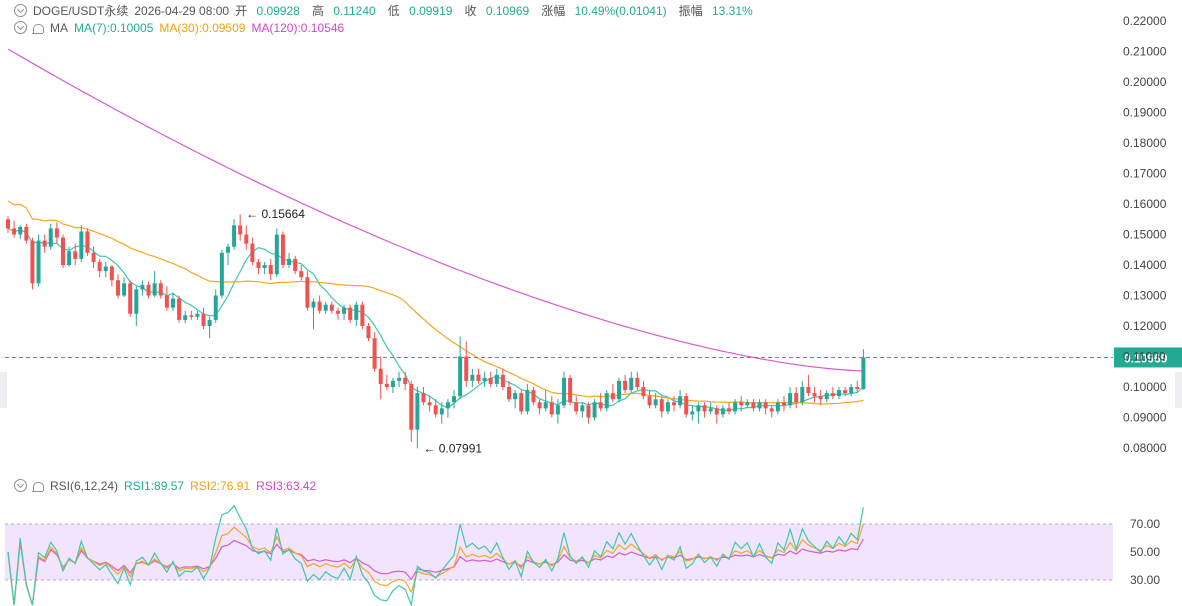  I want to click on y-tick-label: 0.20000, so click(1145, 82).